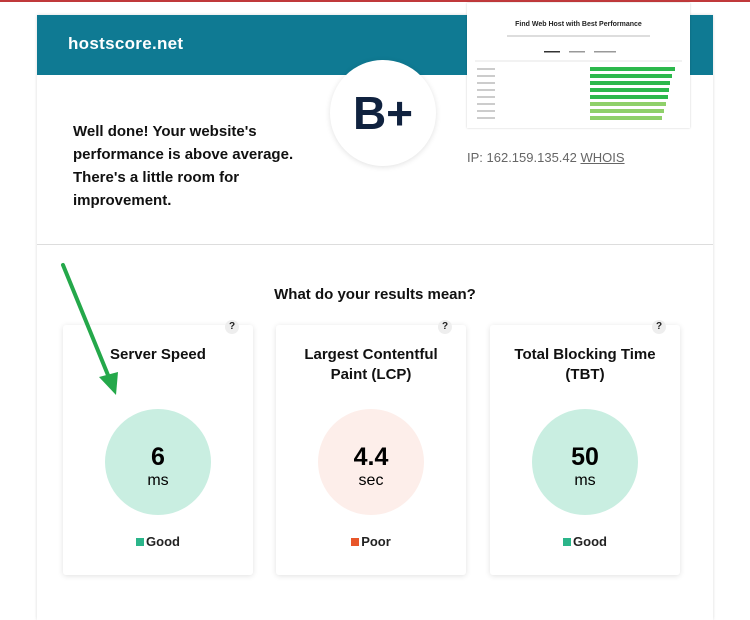  I want to click on metric-value: 4.4, so click(371, 457).